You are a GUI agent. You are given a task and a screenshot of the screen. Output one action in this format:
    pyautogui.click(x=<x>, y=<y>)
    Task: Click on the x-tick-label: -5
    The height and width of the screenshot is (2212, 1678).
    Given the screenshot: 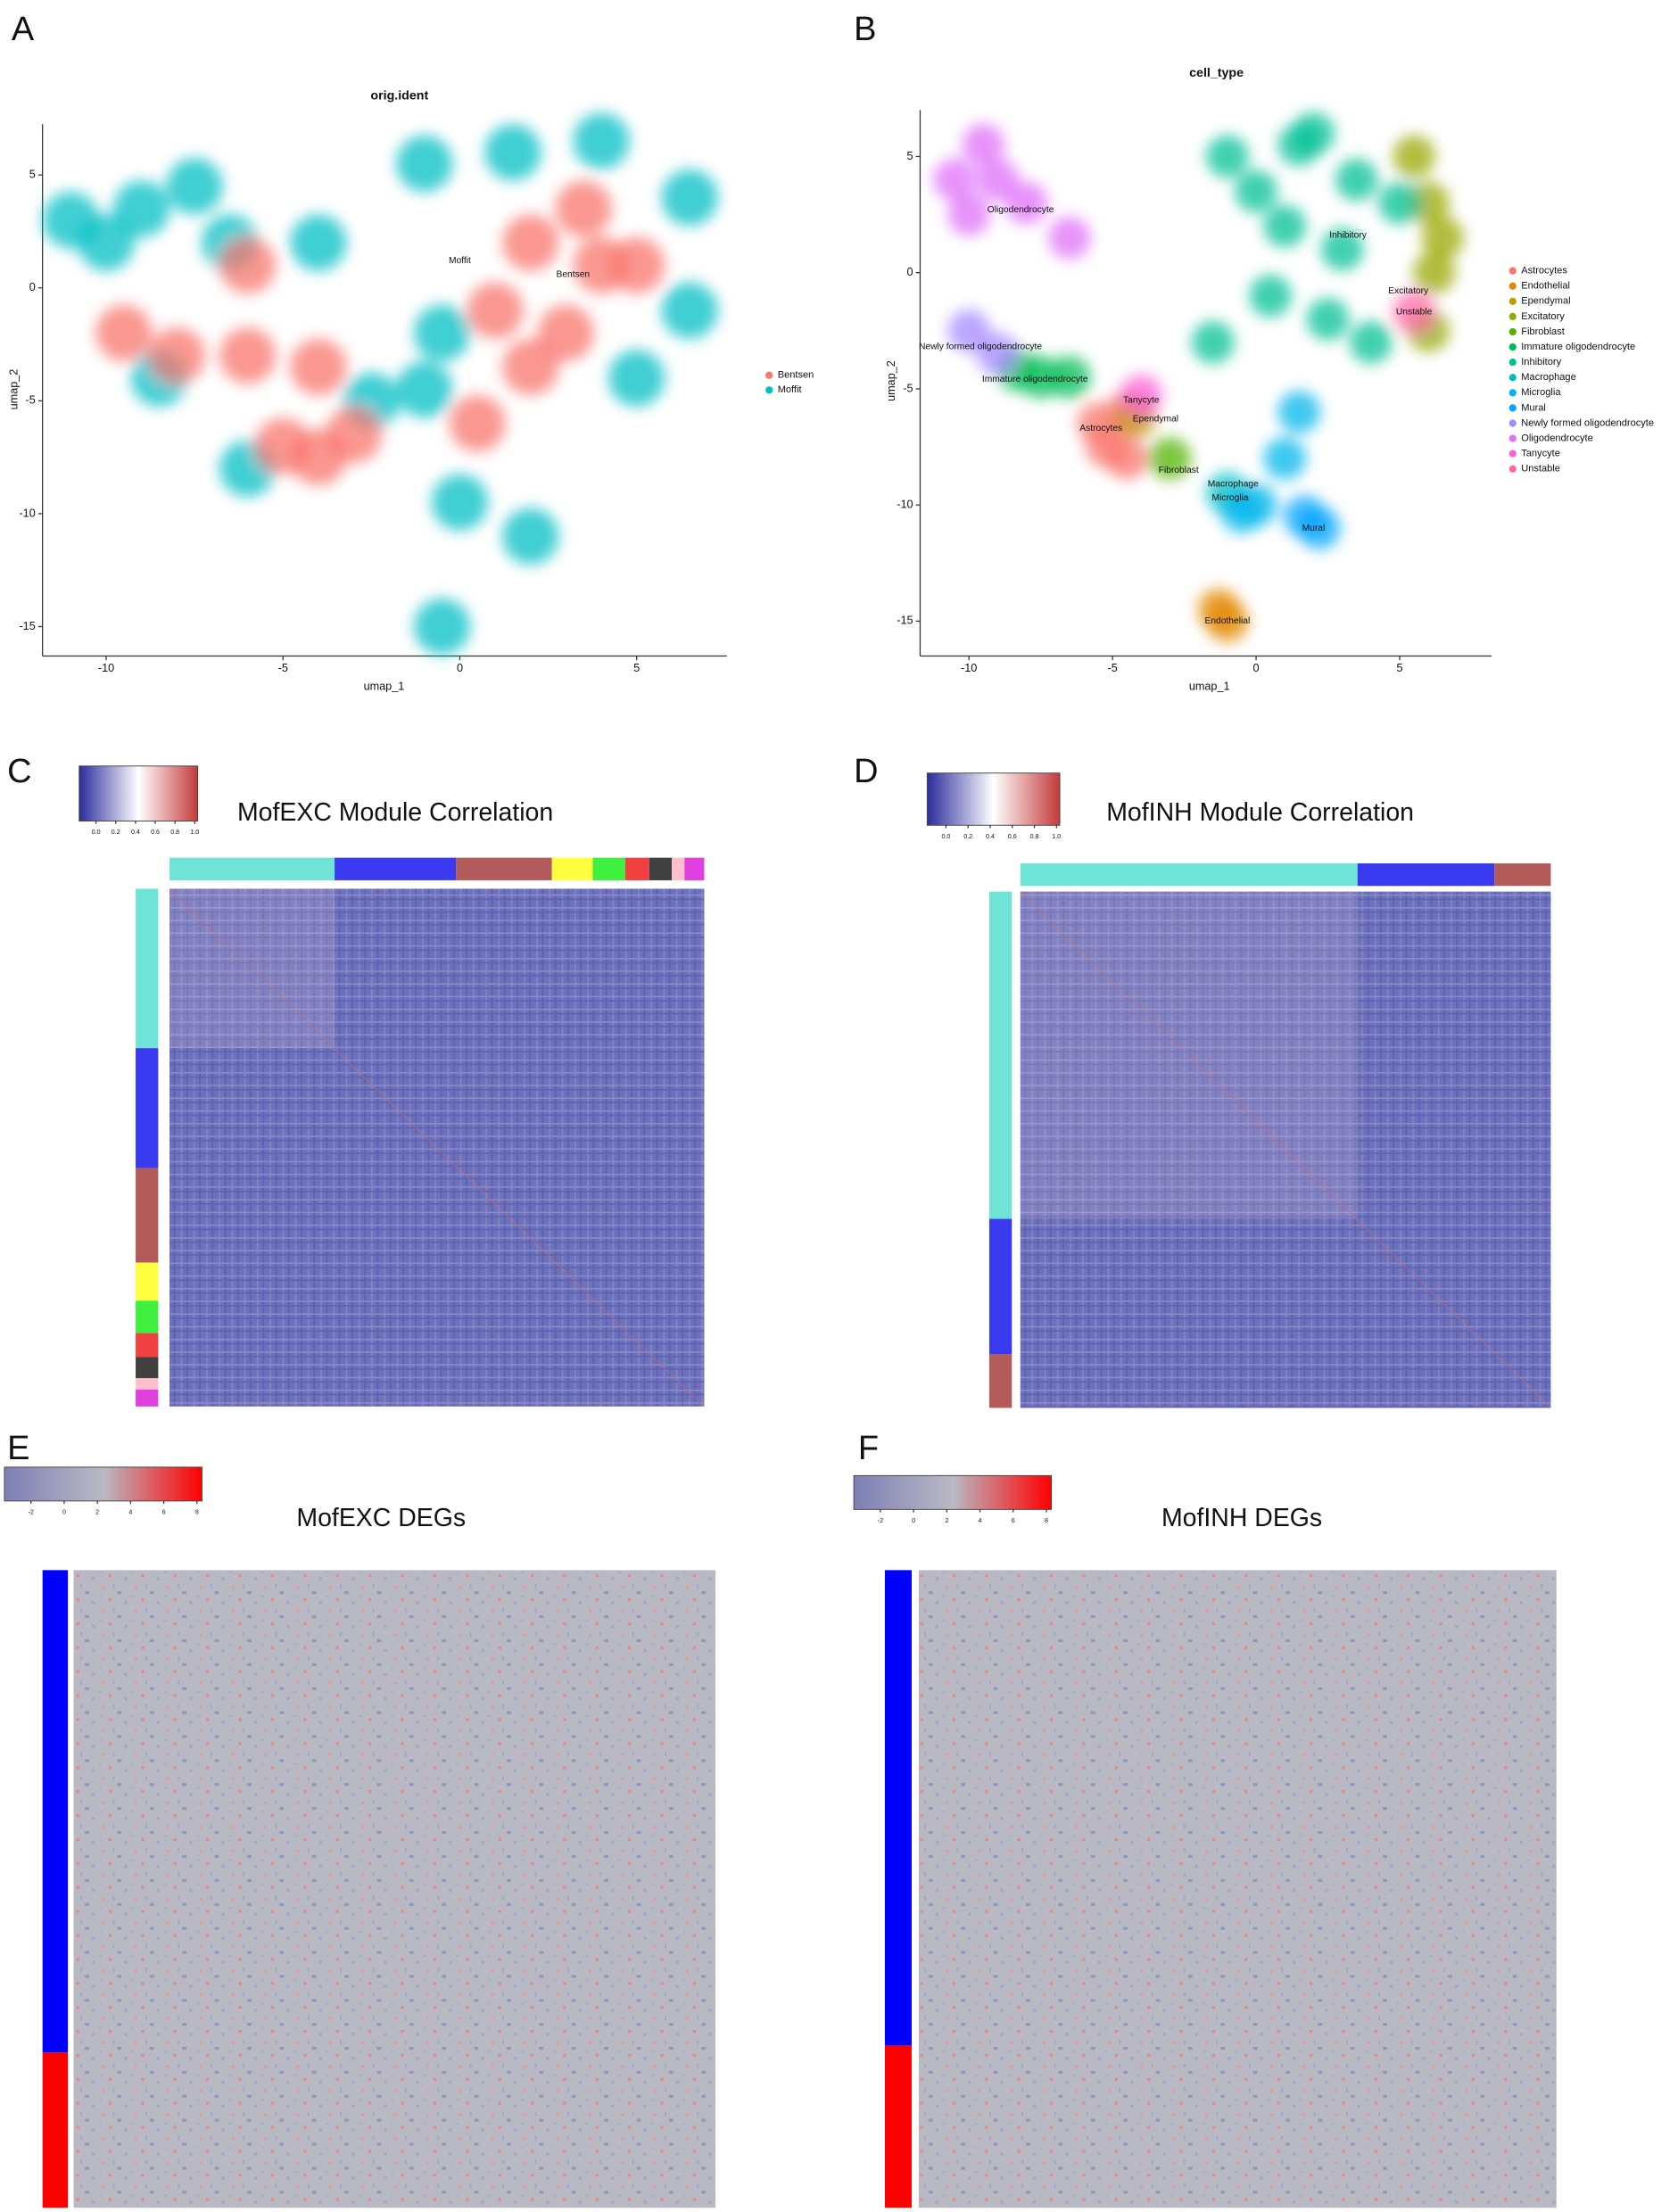 What is the action you would take?
    pyautogui.click(x=283, y=668)
    